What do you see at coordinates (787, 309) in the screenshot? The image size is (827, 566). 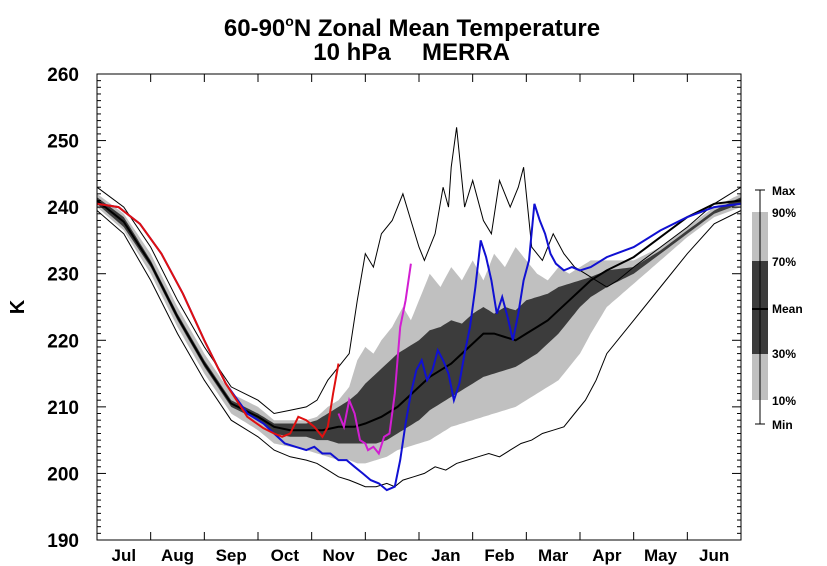 I see `legend-label-mean: Mean` at bounding box center [787, 309].